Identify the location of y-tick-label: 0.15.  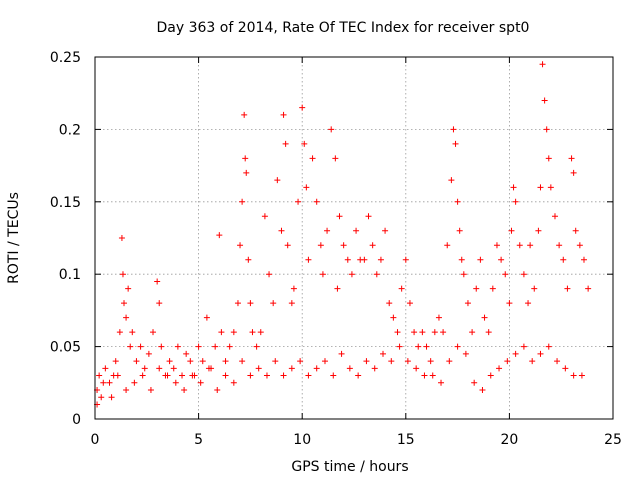
(65, 203).